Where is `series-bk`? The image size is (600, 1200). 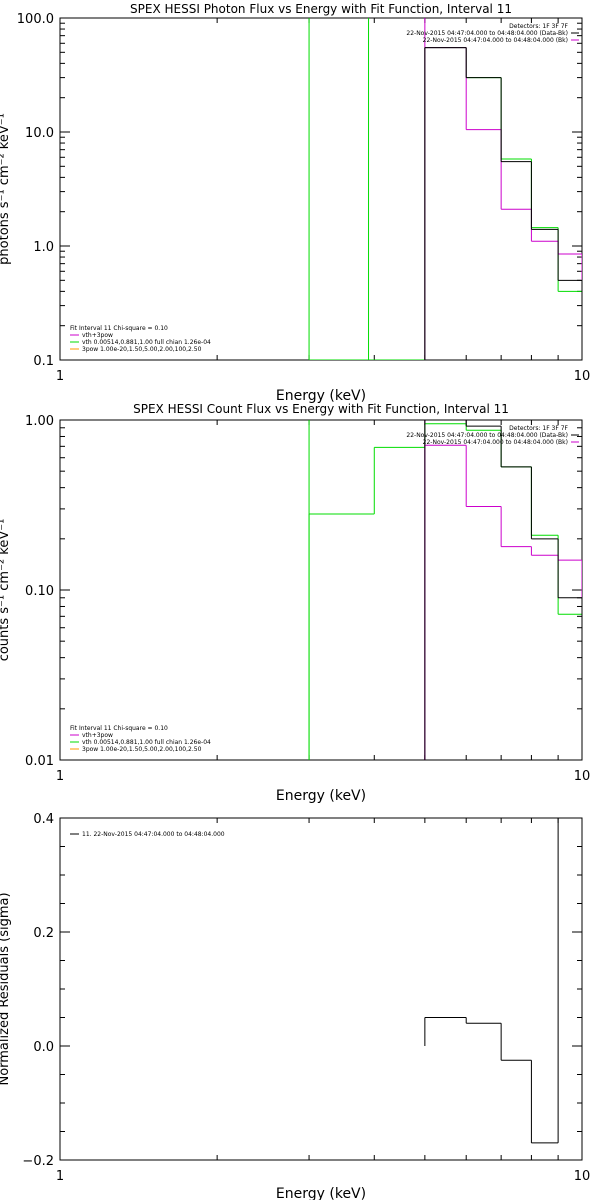
series-bk is located at coordinates (503, 203).